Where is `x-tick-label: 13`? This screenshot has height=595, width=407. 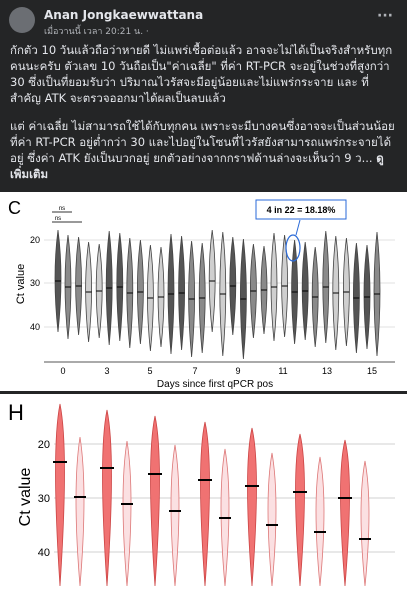 x-tick-label: 13 is located at coordinates (327, 371).